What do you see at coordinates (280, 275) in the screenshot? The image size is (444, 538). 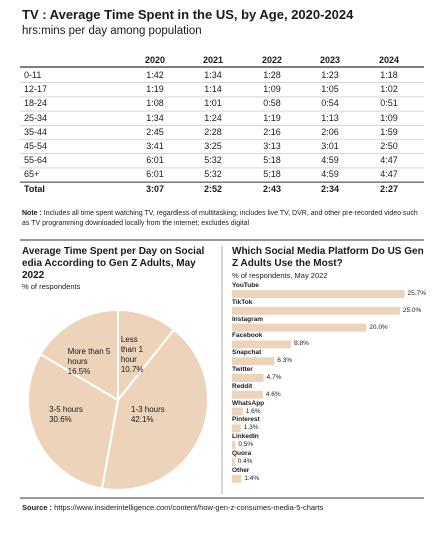 I see `bar-subtitle: % of respondents, May 2022` at bounding box center [280, 275].